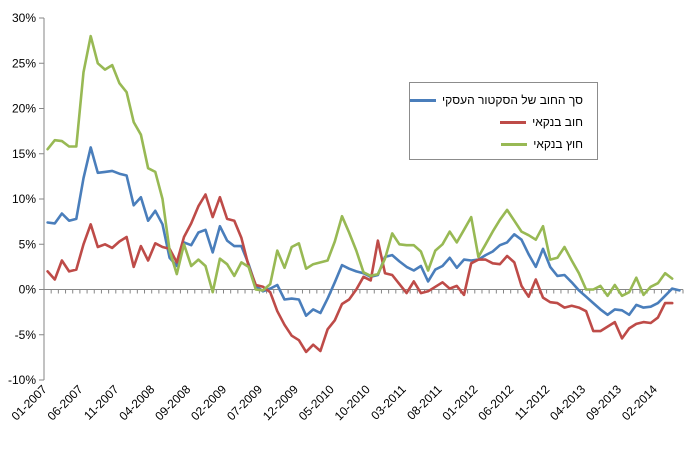 Image resolution: width=700 pixels, height=453 pixels. What do you see at coordinates (513, 122) in the screenshot?
I see `legend-swatch-bank-debt` at bounding box center [513, 122].